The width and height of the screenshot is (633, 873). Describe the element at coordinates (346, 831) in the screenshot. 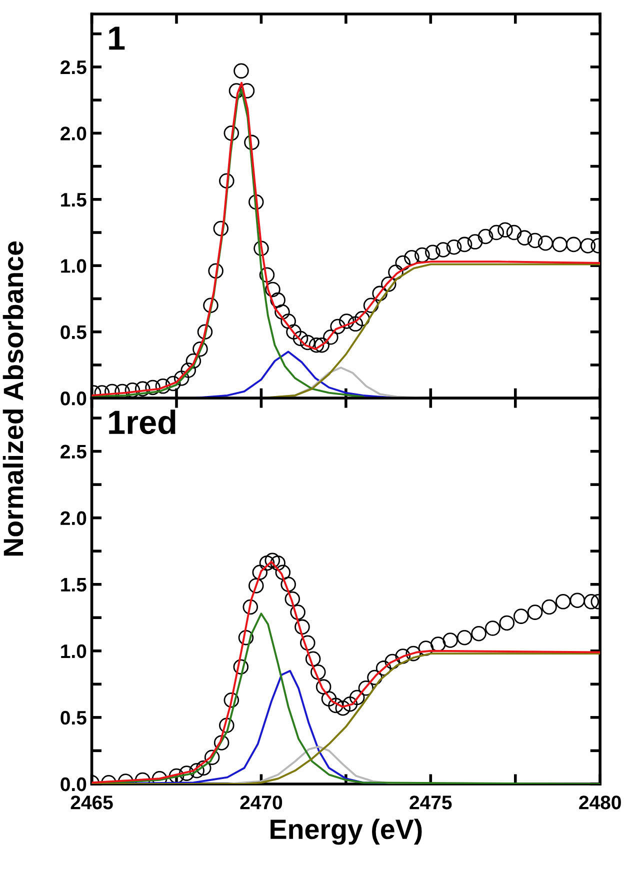

I see `x-axis-title: Energy (eV)` at that location.